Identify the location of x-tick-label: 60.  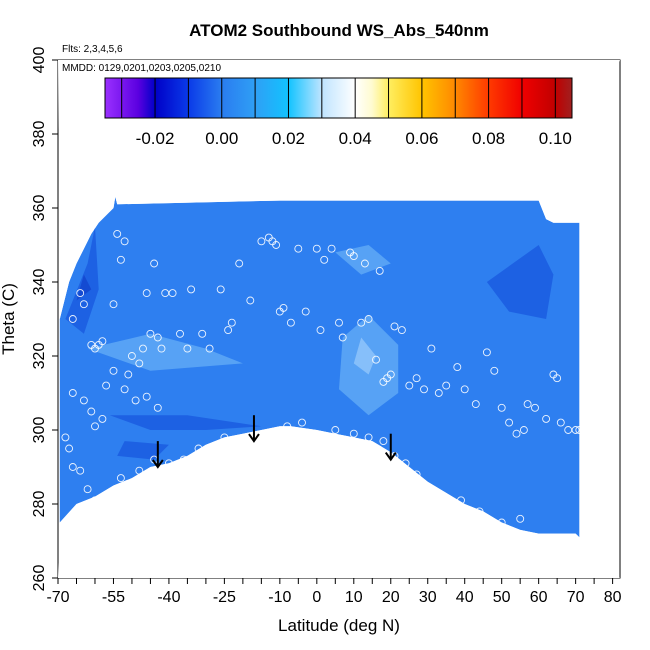
(539, 597).